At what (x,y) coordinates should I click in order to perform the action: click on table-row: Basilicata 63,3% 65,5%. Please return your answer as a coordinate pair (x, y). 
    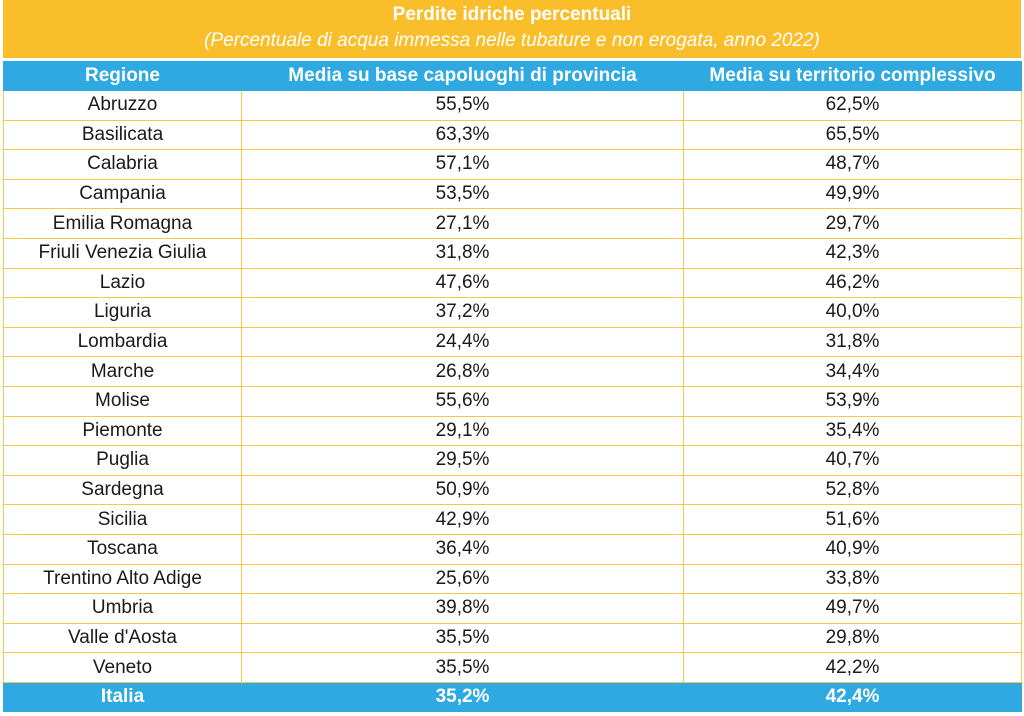
    Looking at the image, I should click on (512, 135).